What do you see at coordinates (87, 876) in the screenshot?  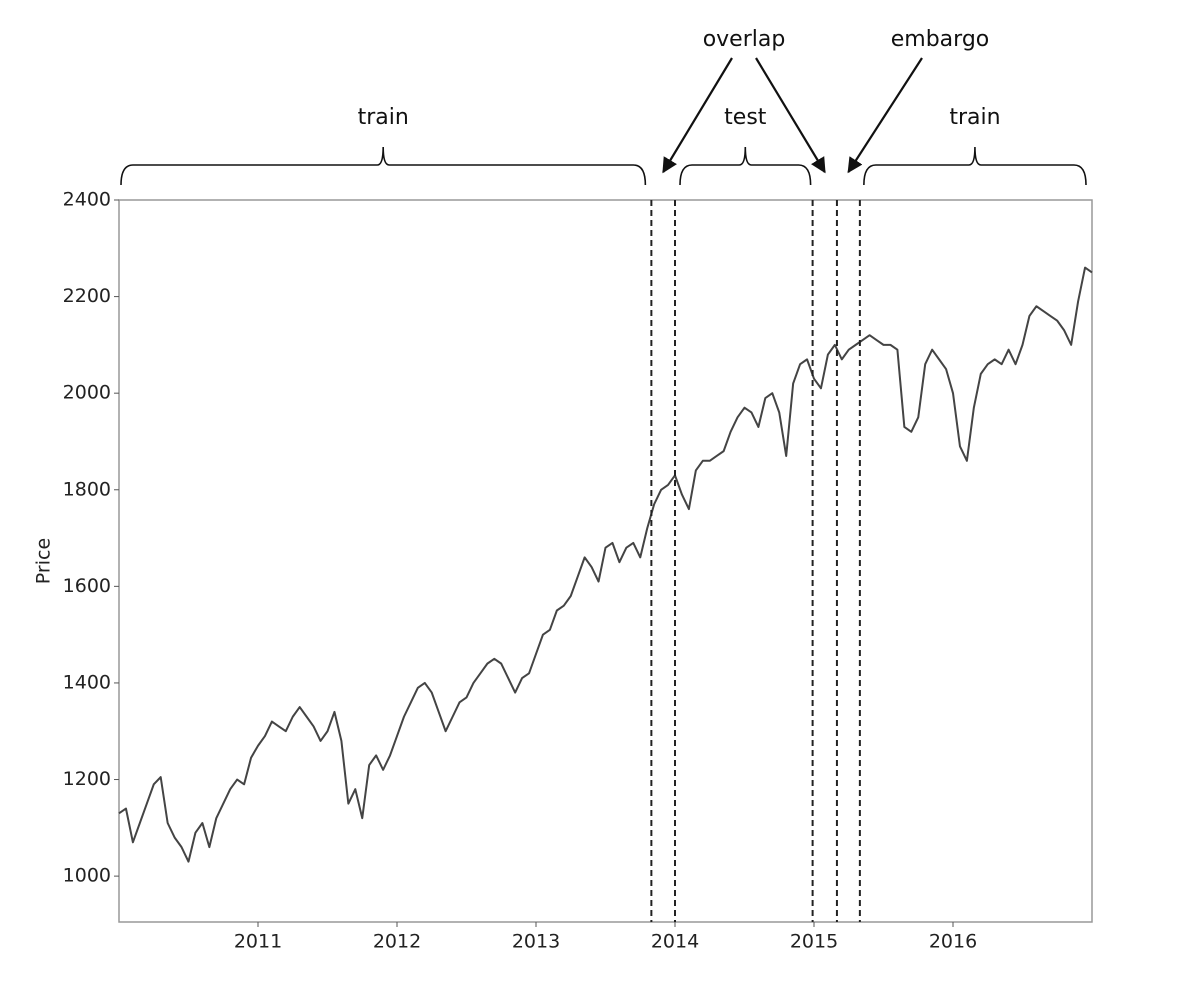 I see `y-tick-label: 1000` at bounding box center [87, 876].